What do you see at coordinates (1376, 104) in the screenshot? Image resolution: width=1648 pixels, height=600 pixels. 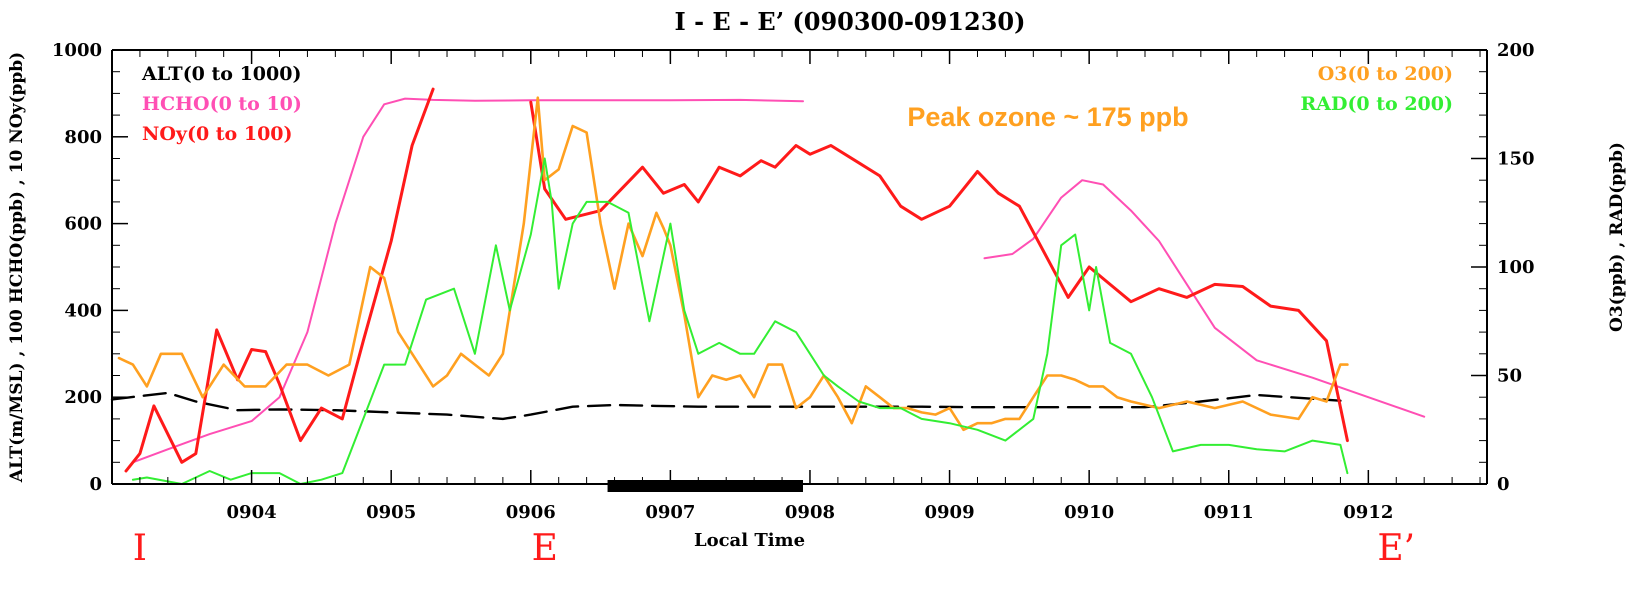 I see `legend-right-entry: RAD(0 to 200)` at bounding box center [1376, 104].